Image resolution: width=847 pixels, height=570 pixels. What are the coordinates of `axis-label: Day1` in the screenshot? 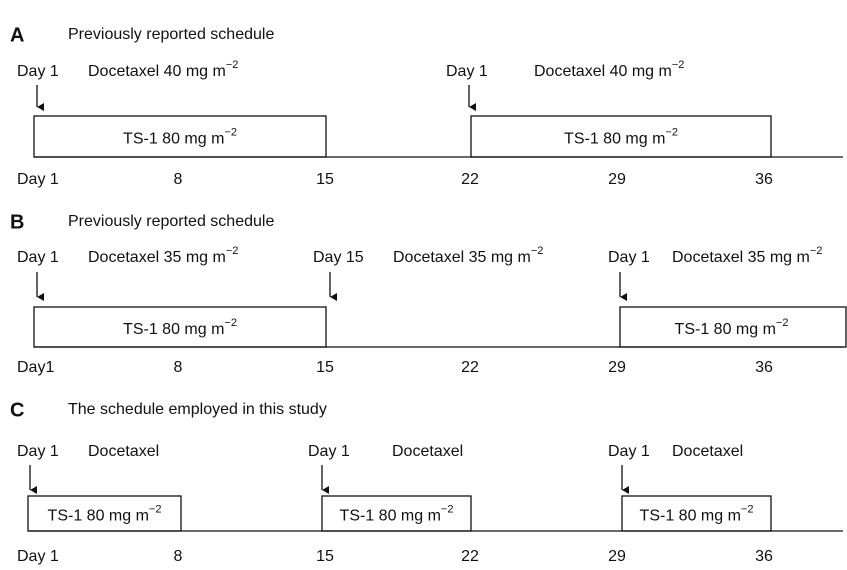 It's located at (35, 367).